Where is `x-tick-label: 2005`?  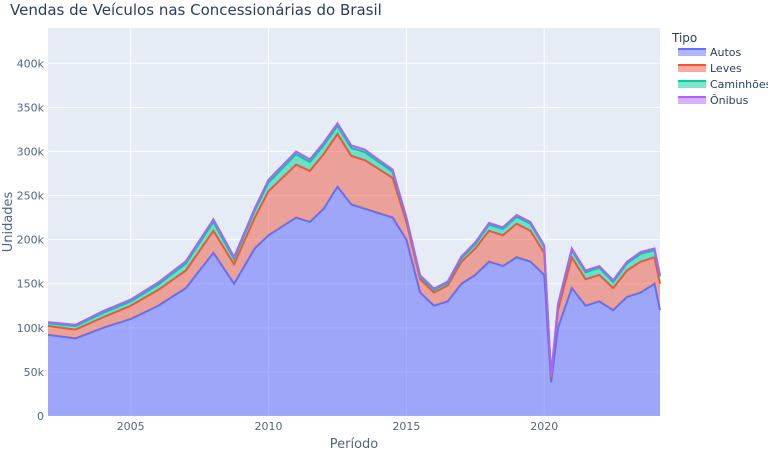
x-tick-label: 2005 is located at coordinates (131, 426).